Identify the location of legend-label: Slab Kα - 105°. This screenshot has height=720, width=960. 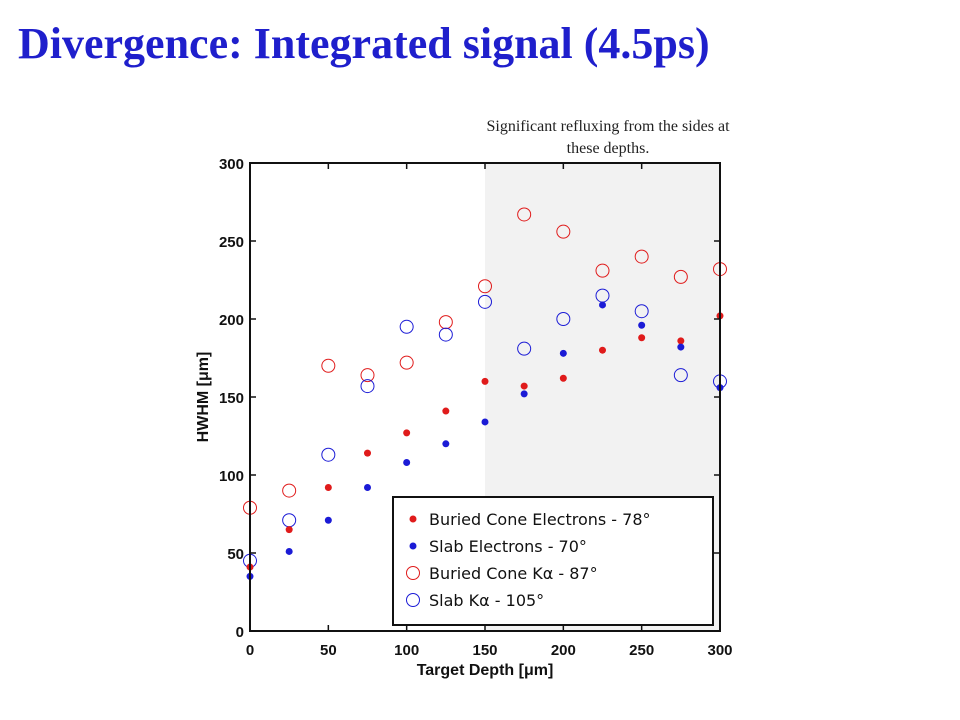
(486, 600).